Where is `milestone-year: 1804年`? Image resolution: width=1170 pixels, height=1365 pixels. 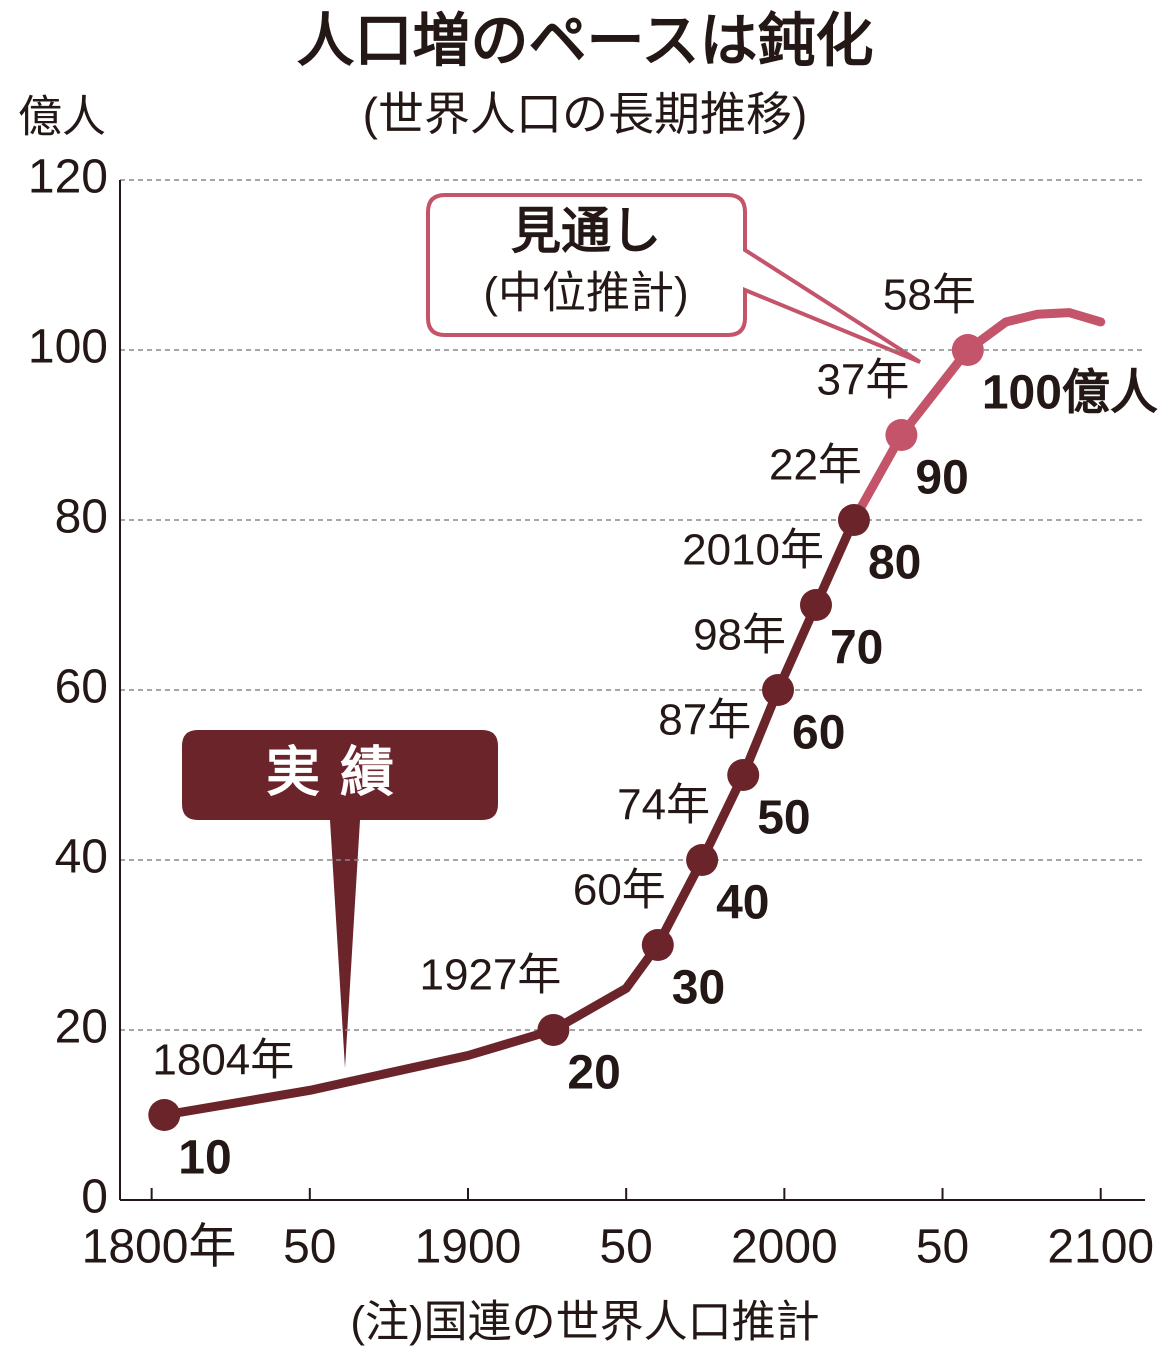 milestone-year: 1804年 is located at coordinates (223, 1060).